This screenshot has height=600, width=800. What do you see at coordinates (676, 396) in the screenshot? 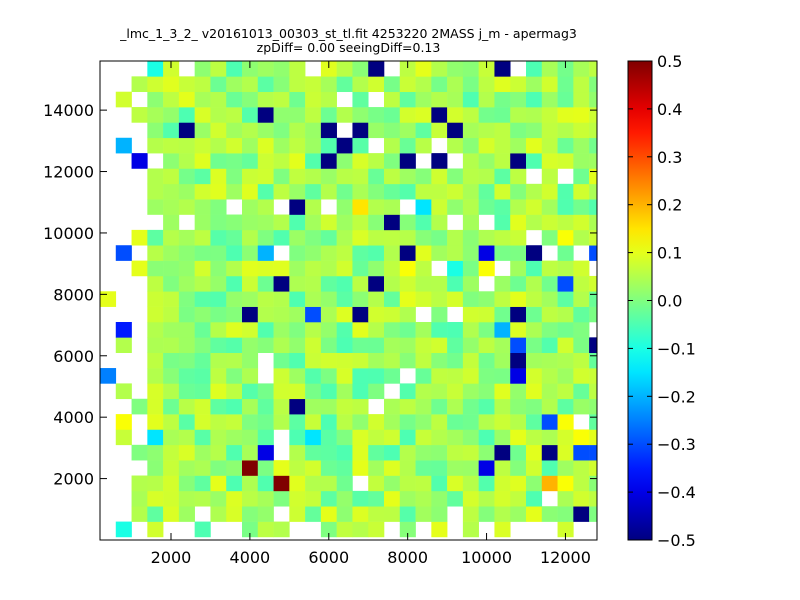
I see `colorbar-tick-label: −0.2` at bounding box center [676, 396].